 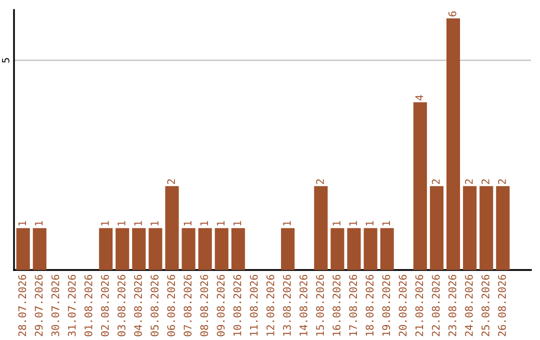 What do you see at coordinates (220, 305) in the screenshot?
I see `x-tick-label: 09.08.2026` at bounding box center [220, 305].